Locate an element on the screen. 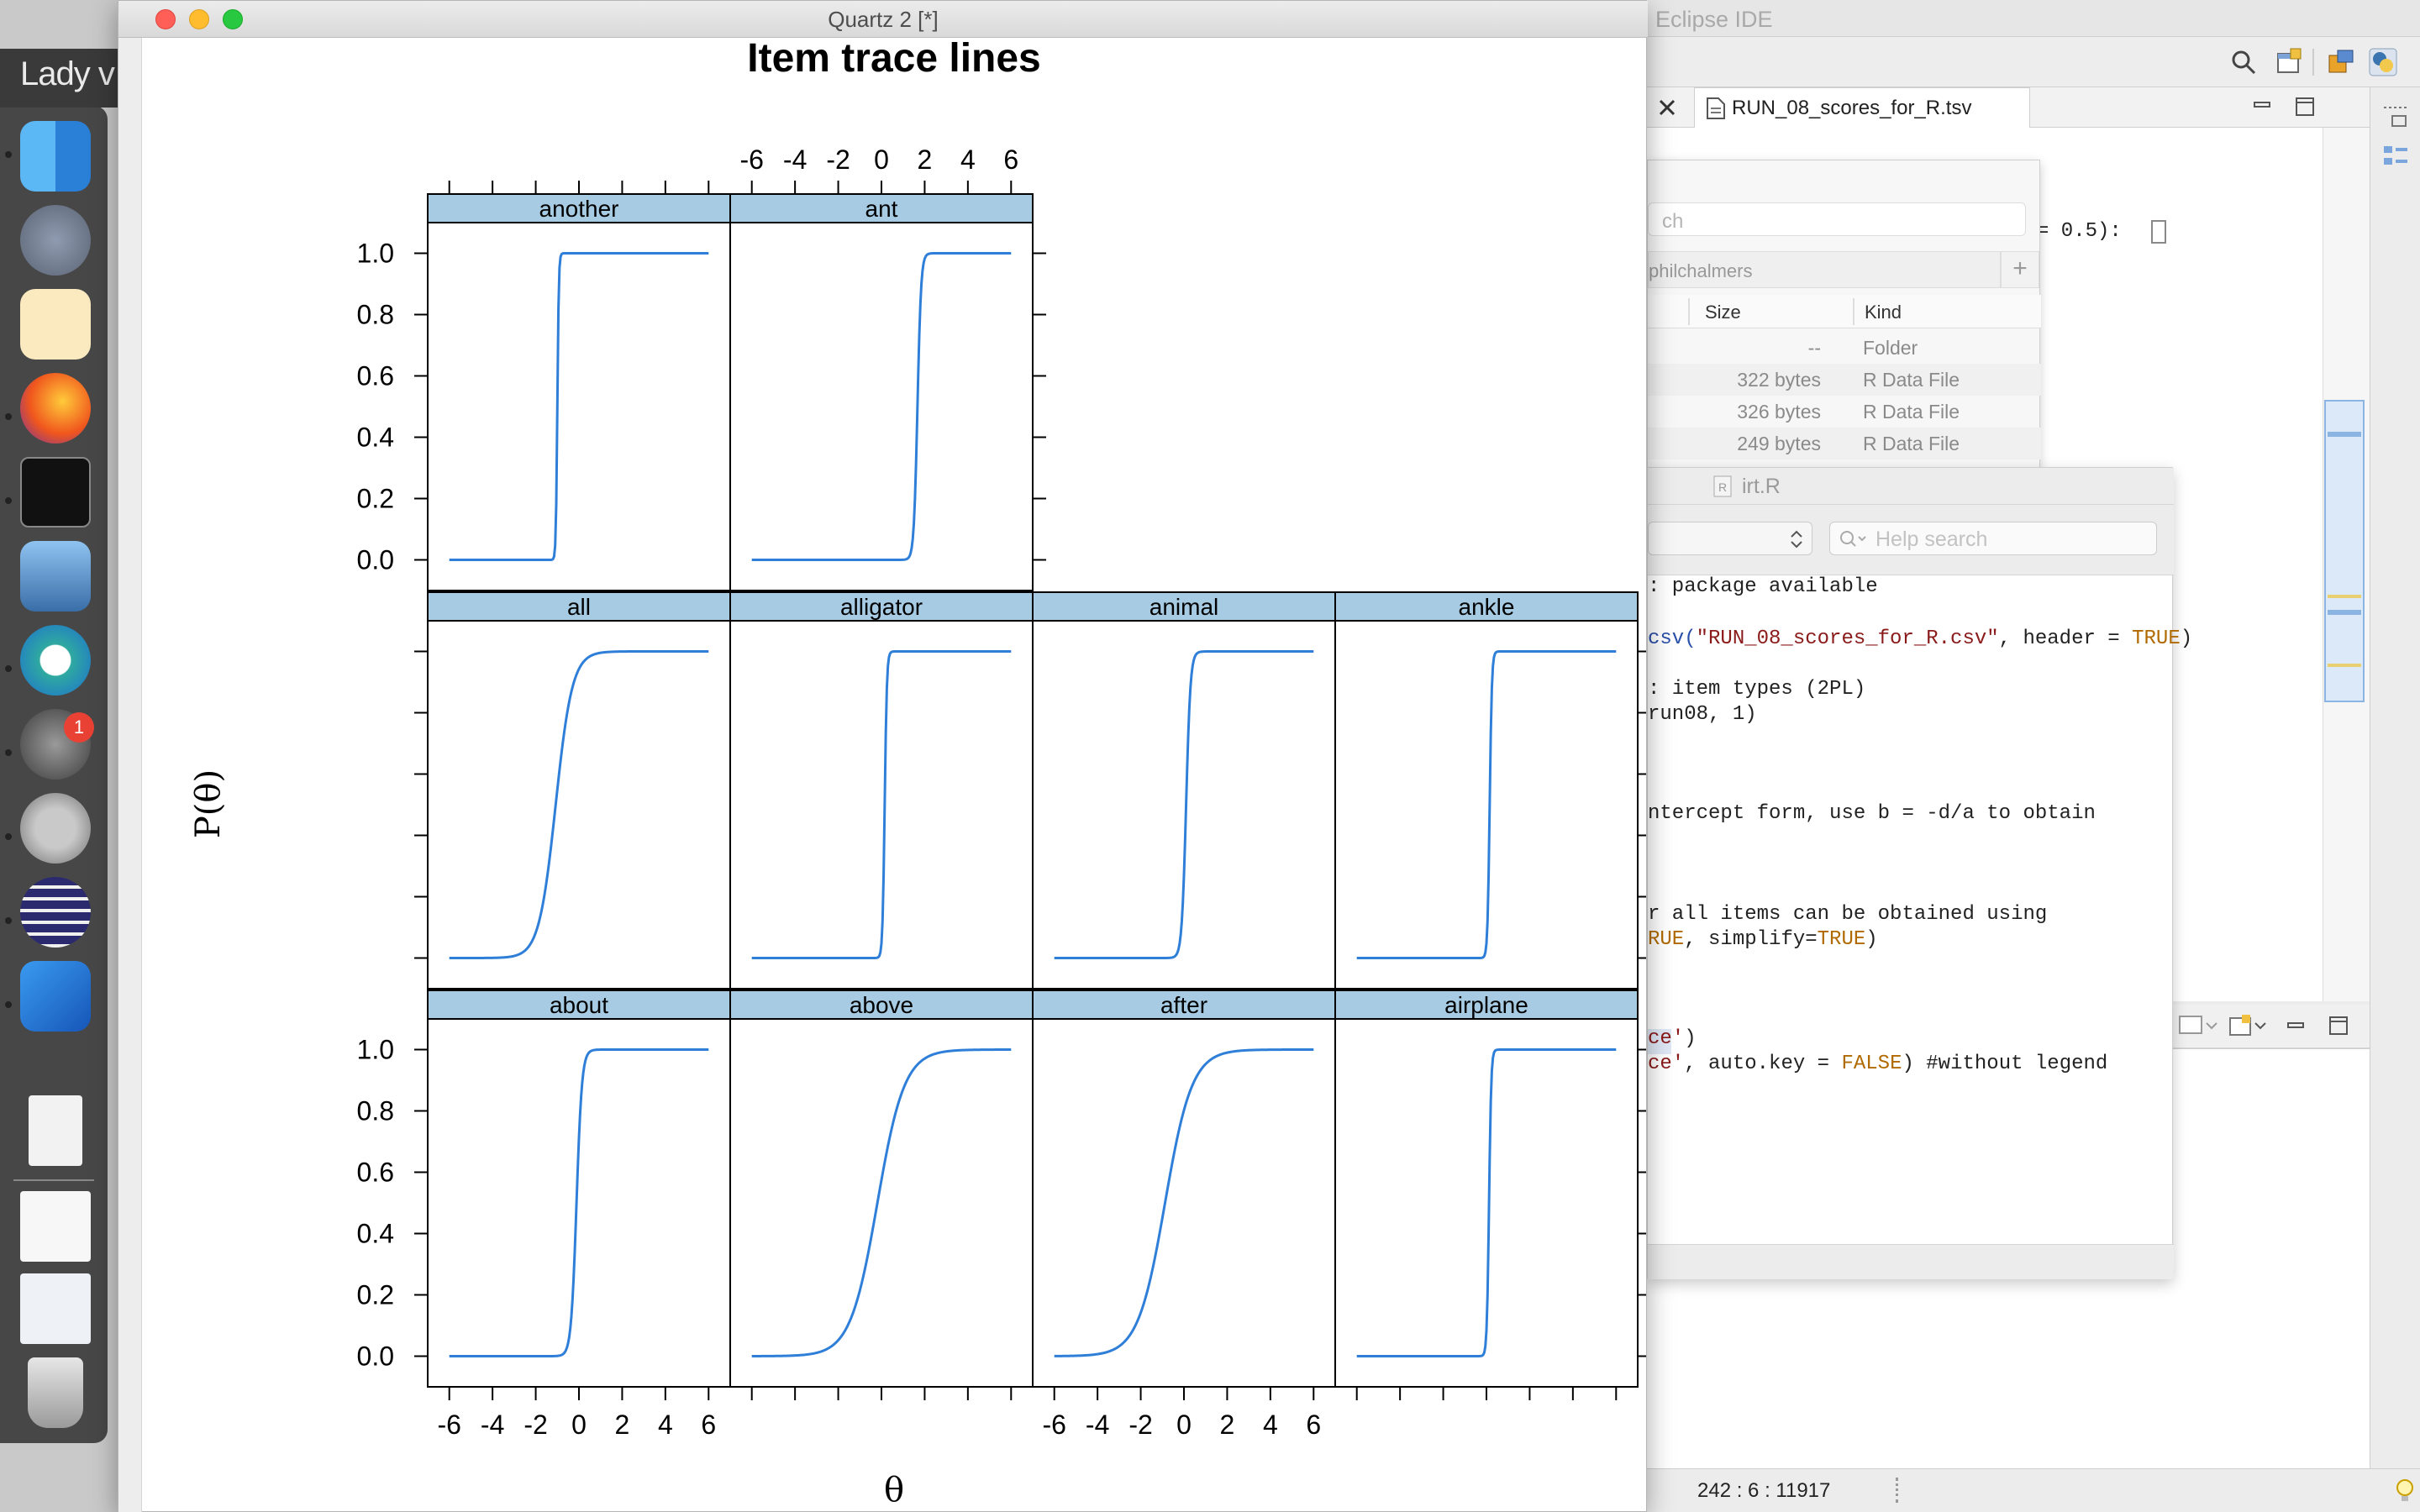 The image size is (2420, 1512). open-perspective-icon is located at coordinates (2289, 62).